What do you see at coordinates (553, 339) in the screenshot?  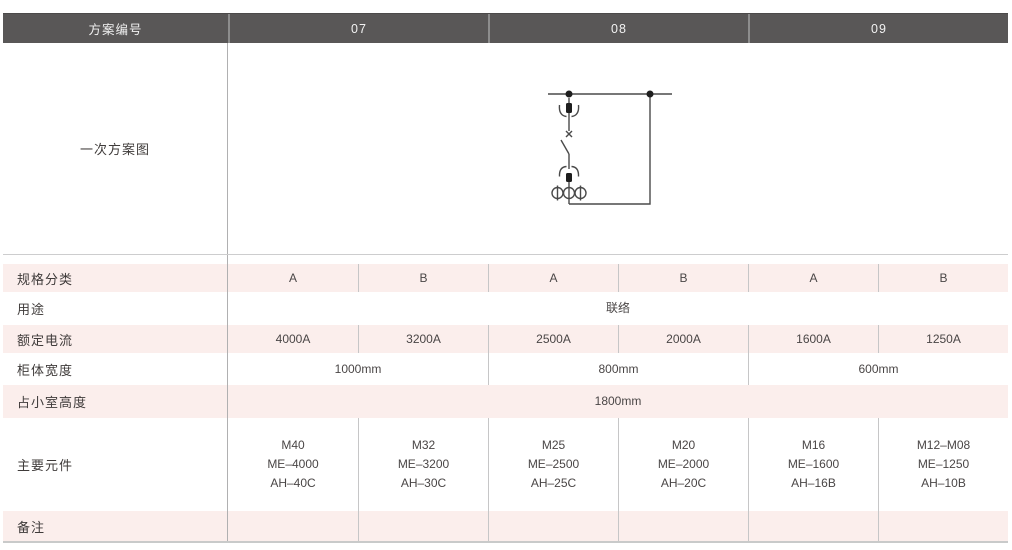 I see `rated-current-cell: 2500A` at bounding box center [553, 339].